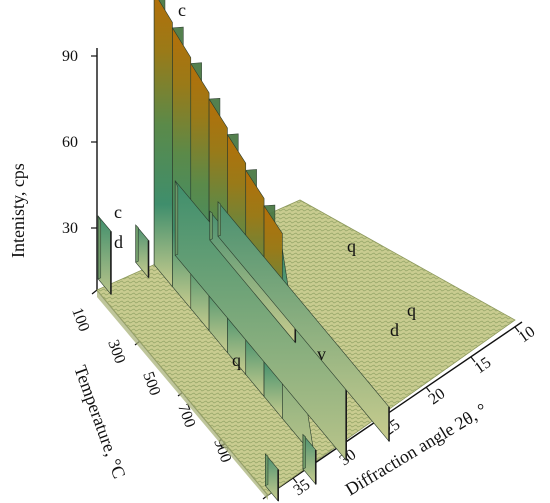  I want to click on surface-front-wall, so click(182, 395).